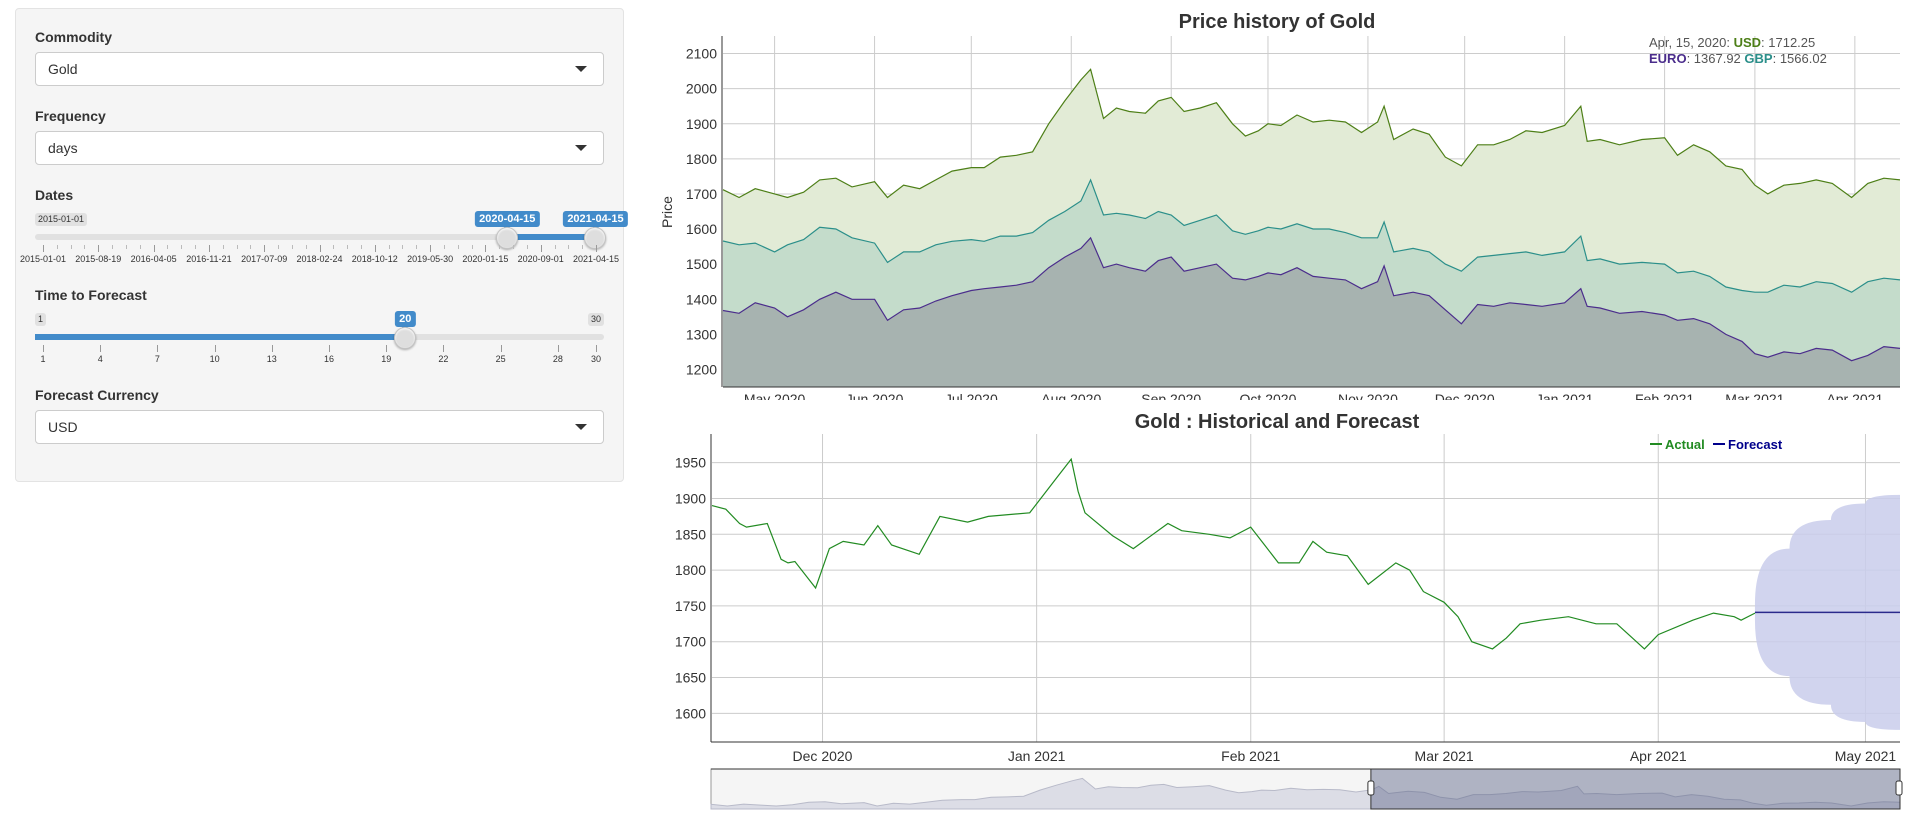  What do you see at coordinates (1635, 789) in the screenshot?
I see `navigator-selection-window` at bounding box center [1635, 789].